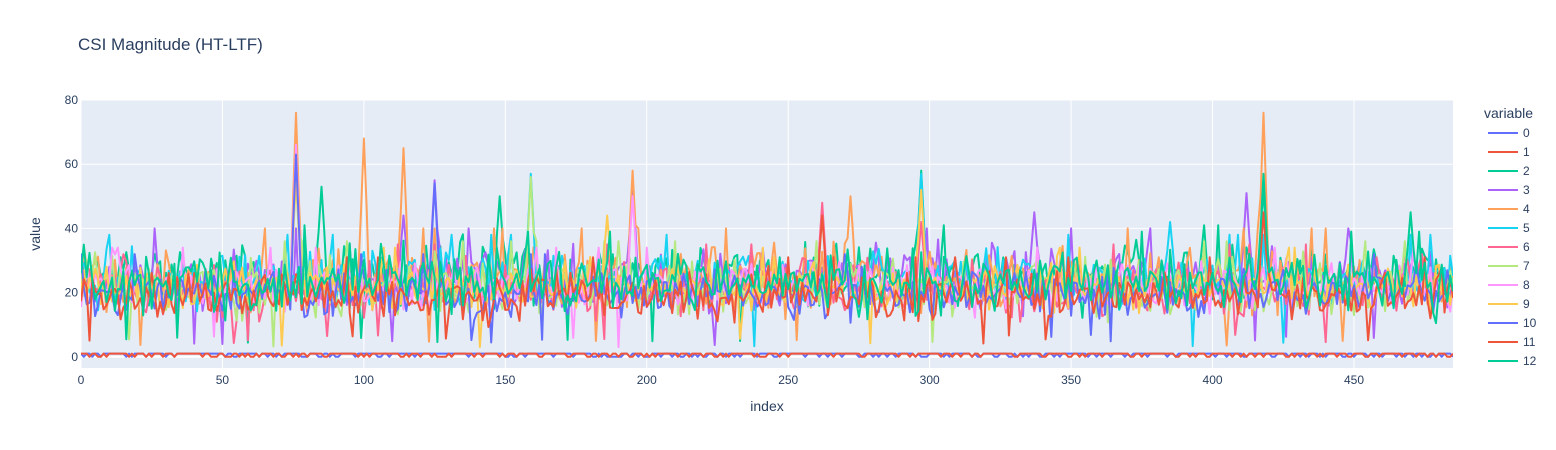 This screenshot has height=450, width=1556. What do you see at coordinates (930, 380) in the screenshot?
I see `x-tick-label: 300` at bounding box center [930, 380].